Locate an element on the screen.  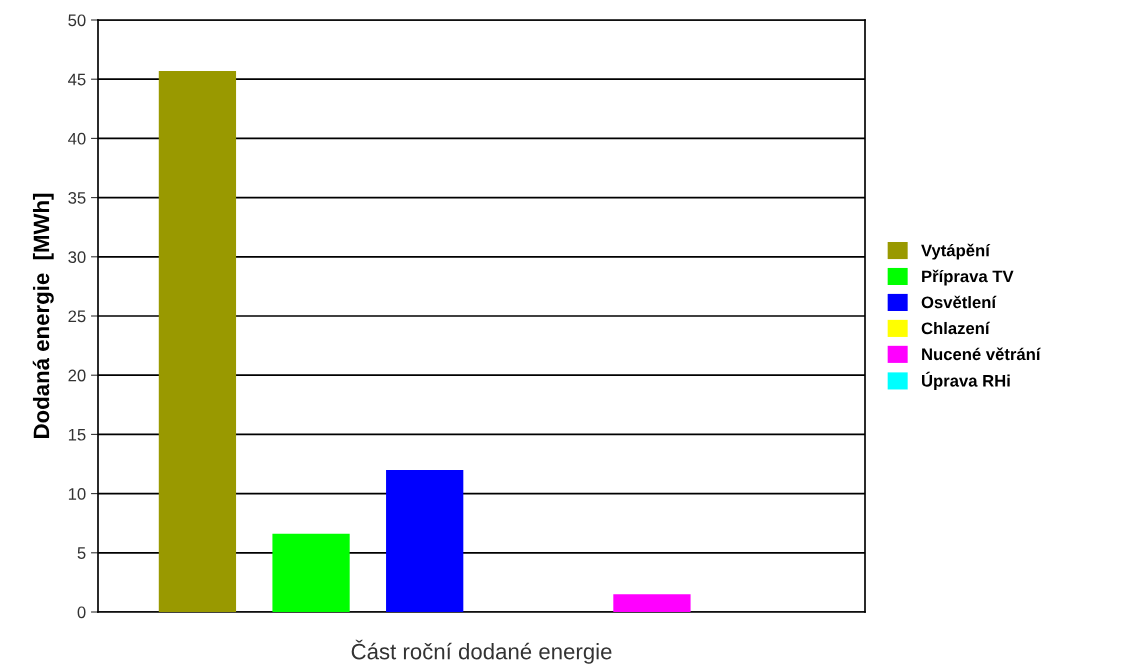
y-tick-label: 30 is located at coordinates (77, 257).